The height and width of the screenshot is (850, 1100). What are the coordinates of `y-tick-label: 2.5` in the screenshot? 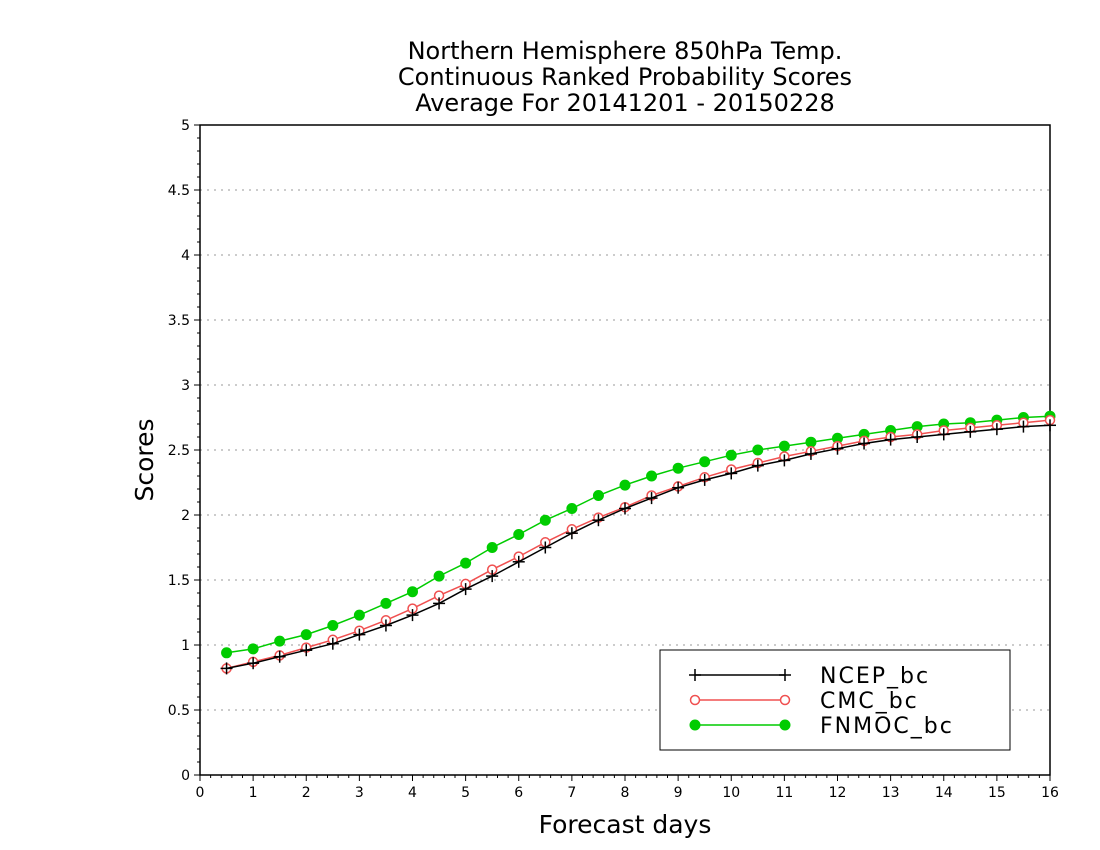 It's located at (179, 451).